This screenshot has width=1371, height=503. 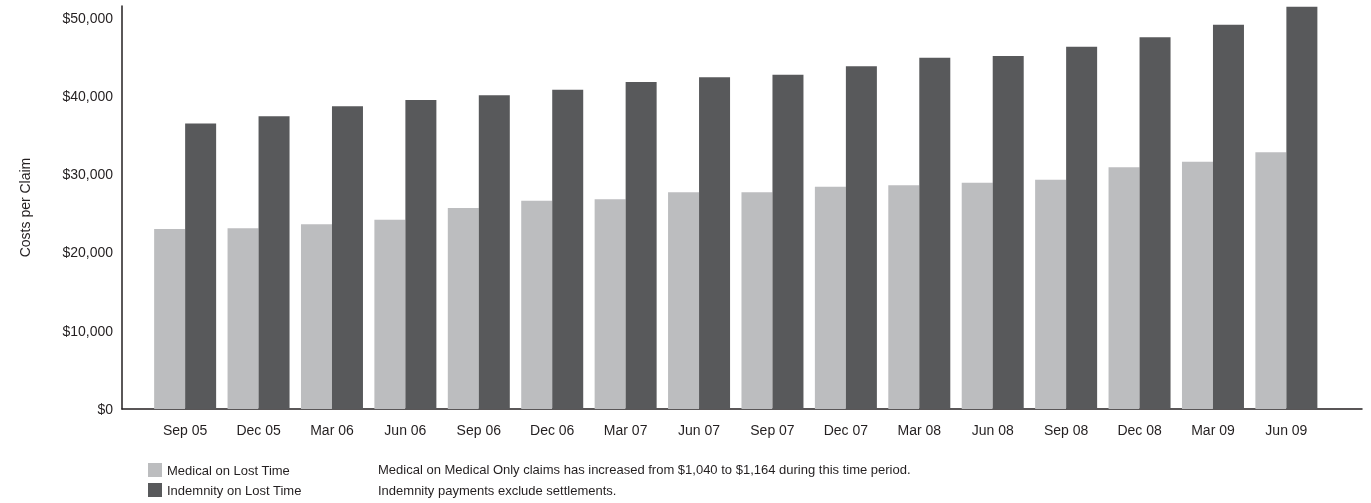 What do you see at coordinates (919, 430) in the screenshot?
I see `x-tick-label: Mar 08` at bounding box center [919, 430].